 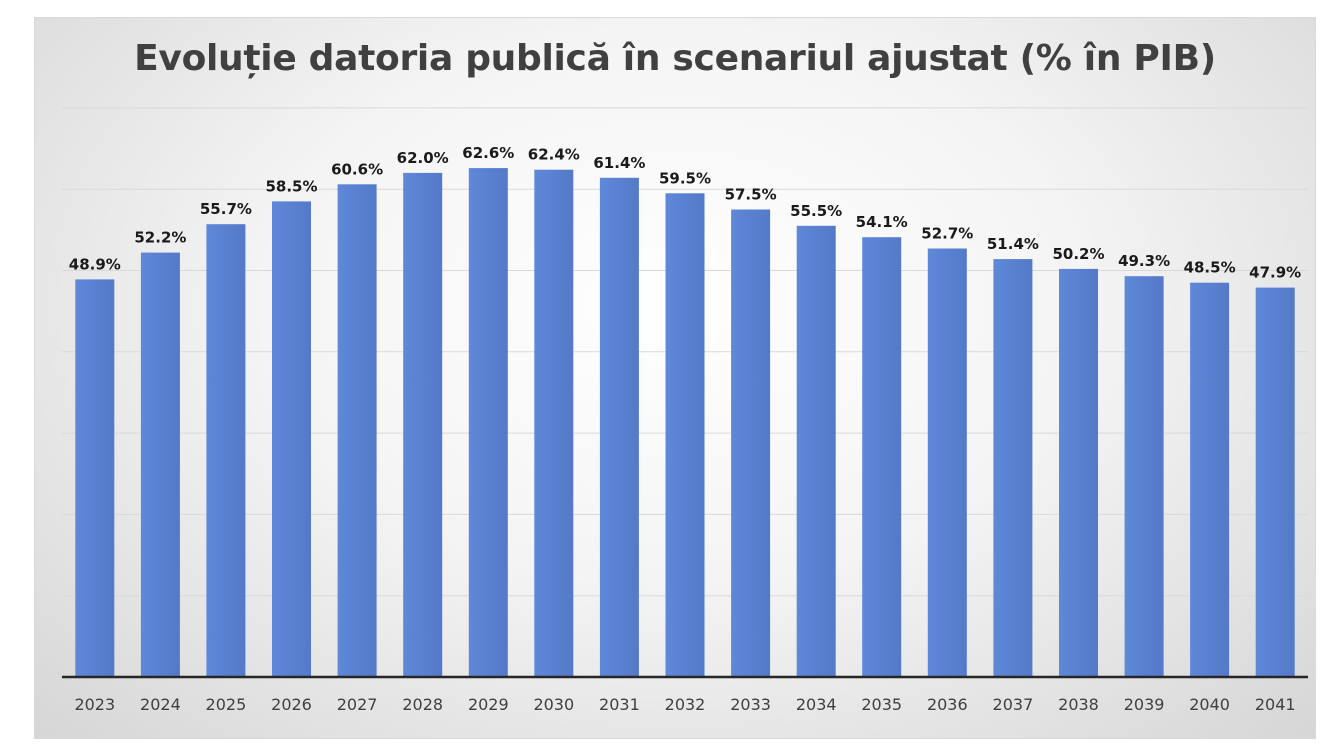 What do you see at coordinates (226, 704) in the screenshot?
I see `x-tick-label-2025: 2025` at bounding box center [226, 704].